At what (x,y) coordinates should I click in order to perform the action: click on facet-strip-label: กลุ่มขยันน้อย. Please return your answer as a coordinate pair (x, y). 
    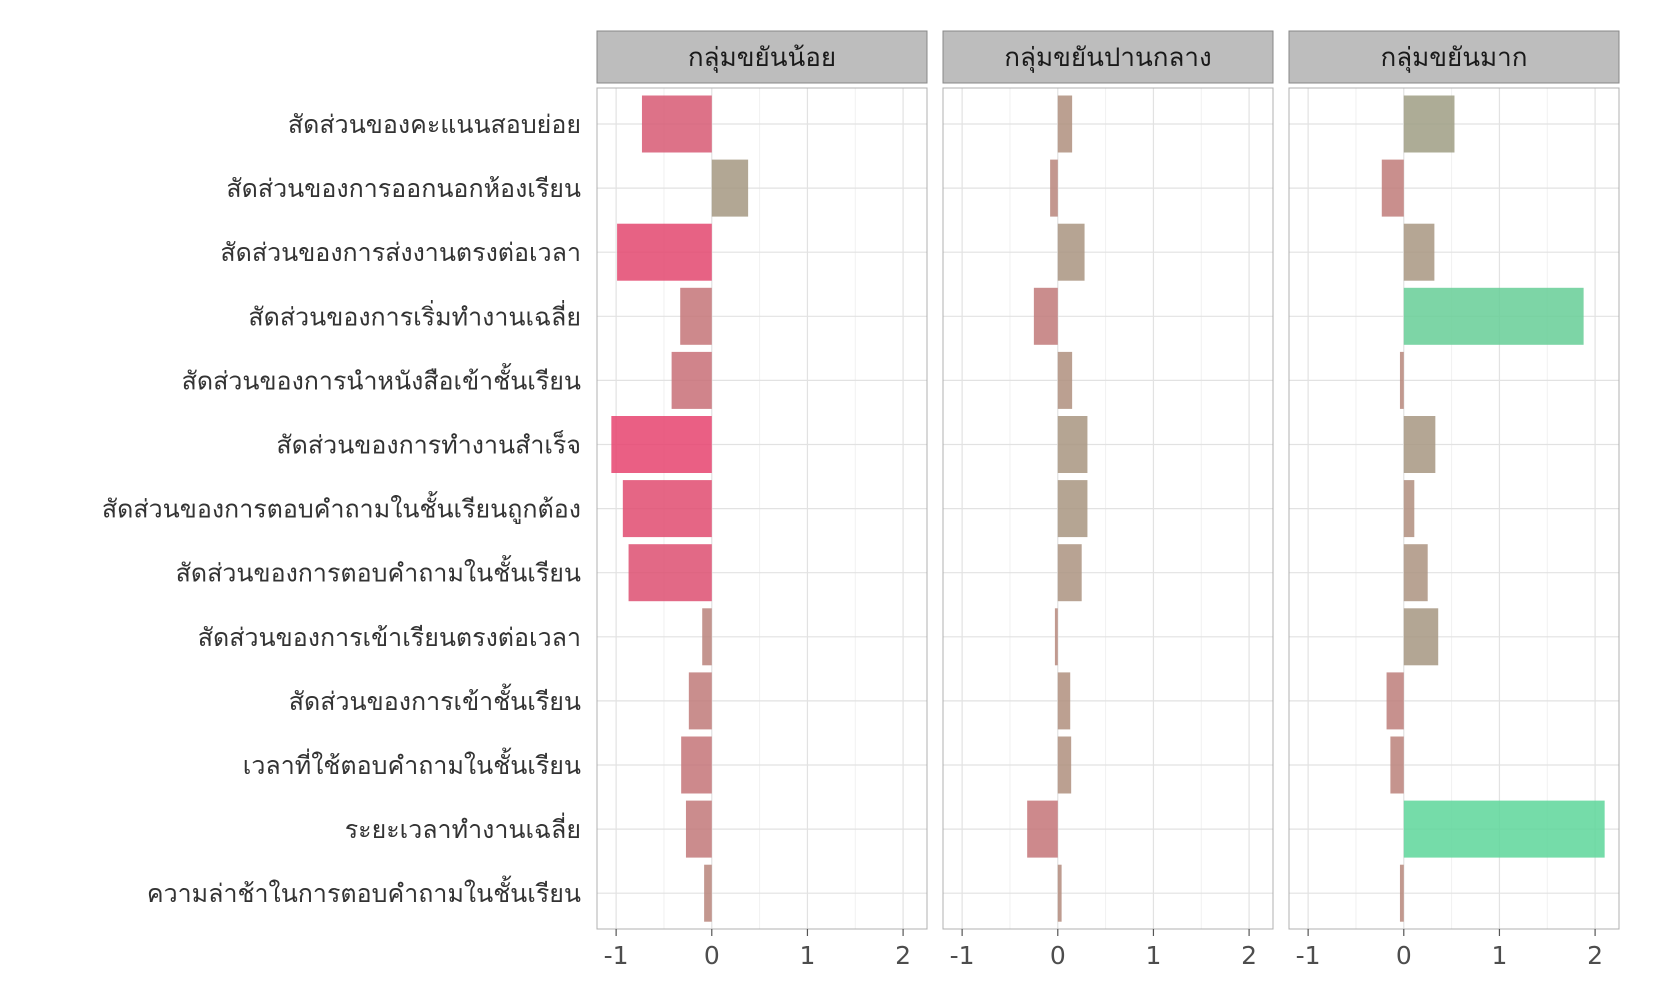
    Looking at the image, I should click on (762, 58).